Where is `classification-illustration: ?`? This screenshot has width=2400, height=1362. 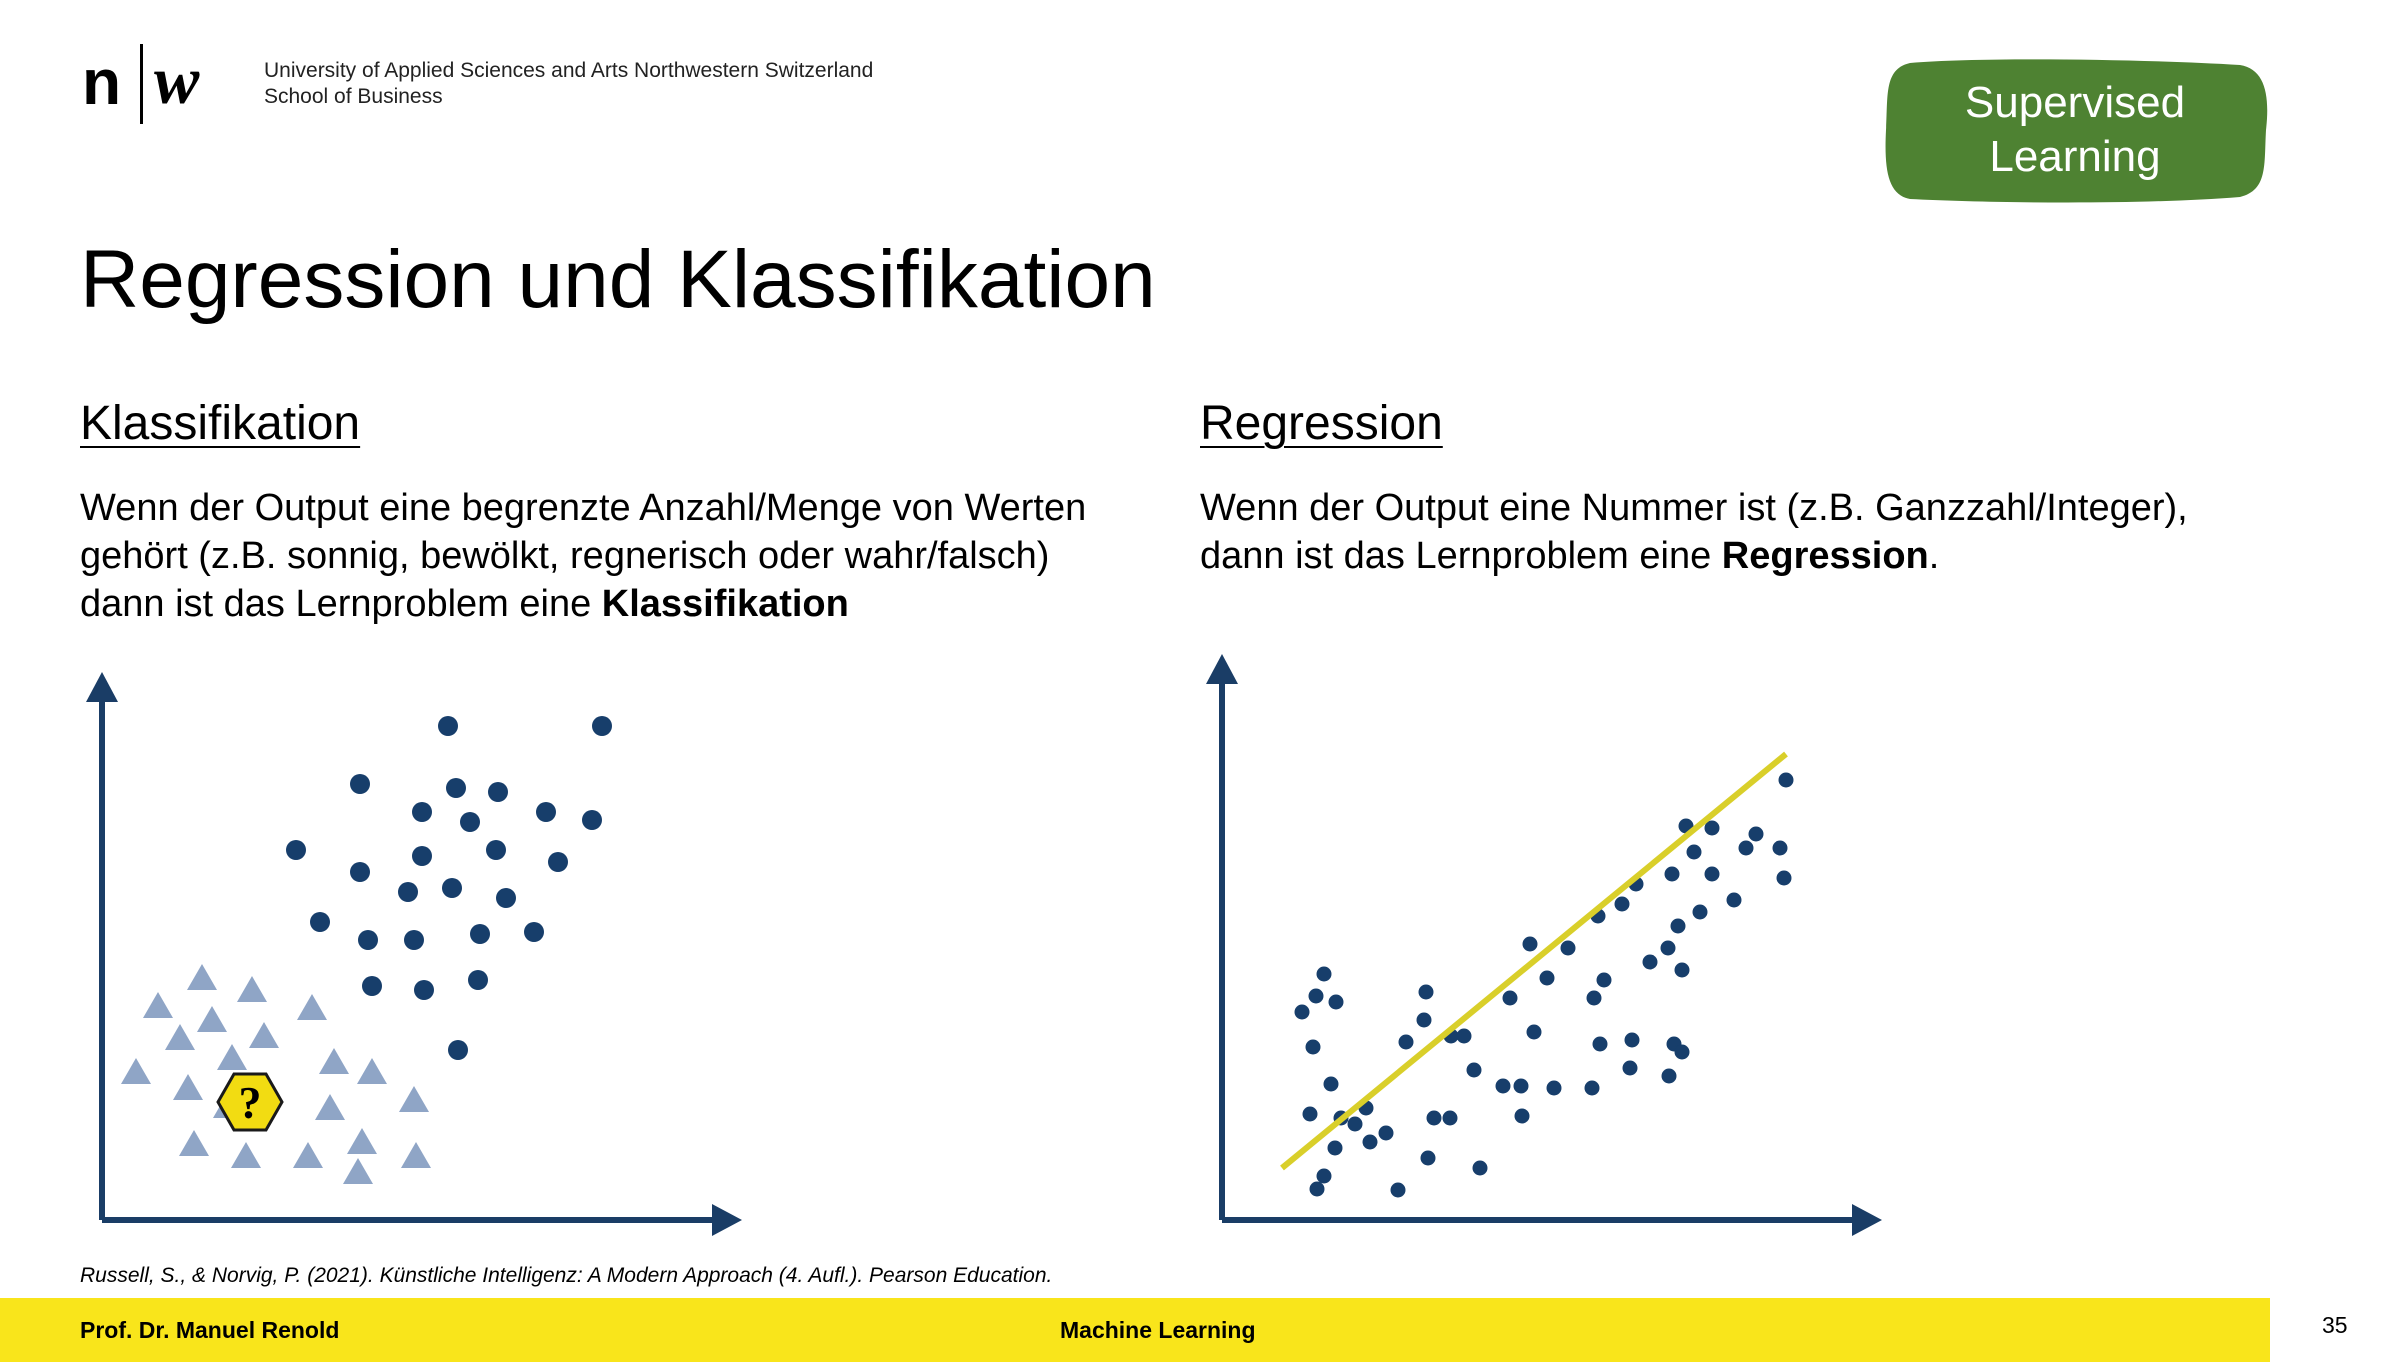
classification-illustration: ? is located at coordinates (414, 954).